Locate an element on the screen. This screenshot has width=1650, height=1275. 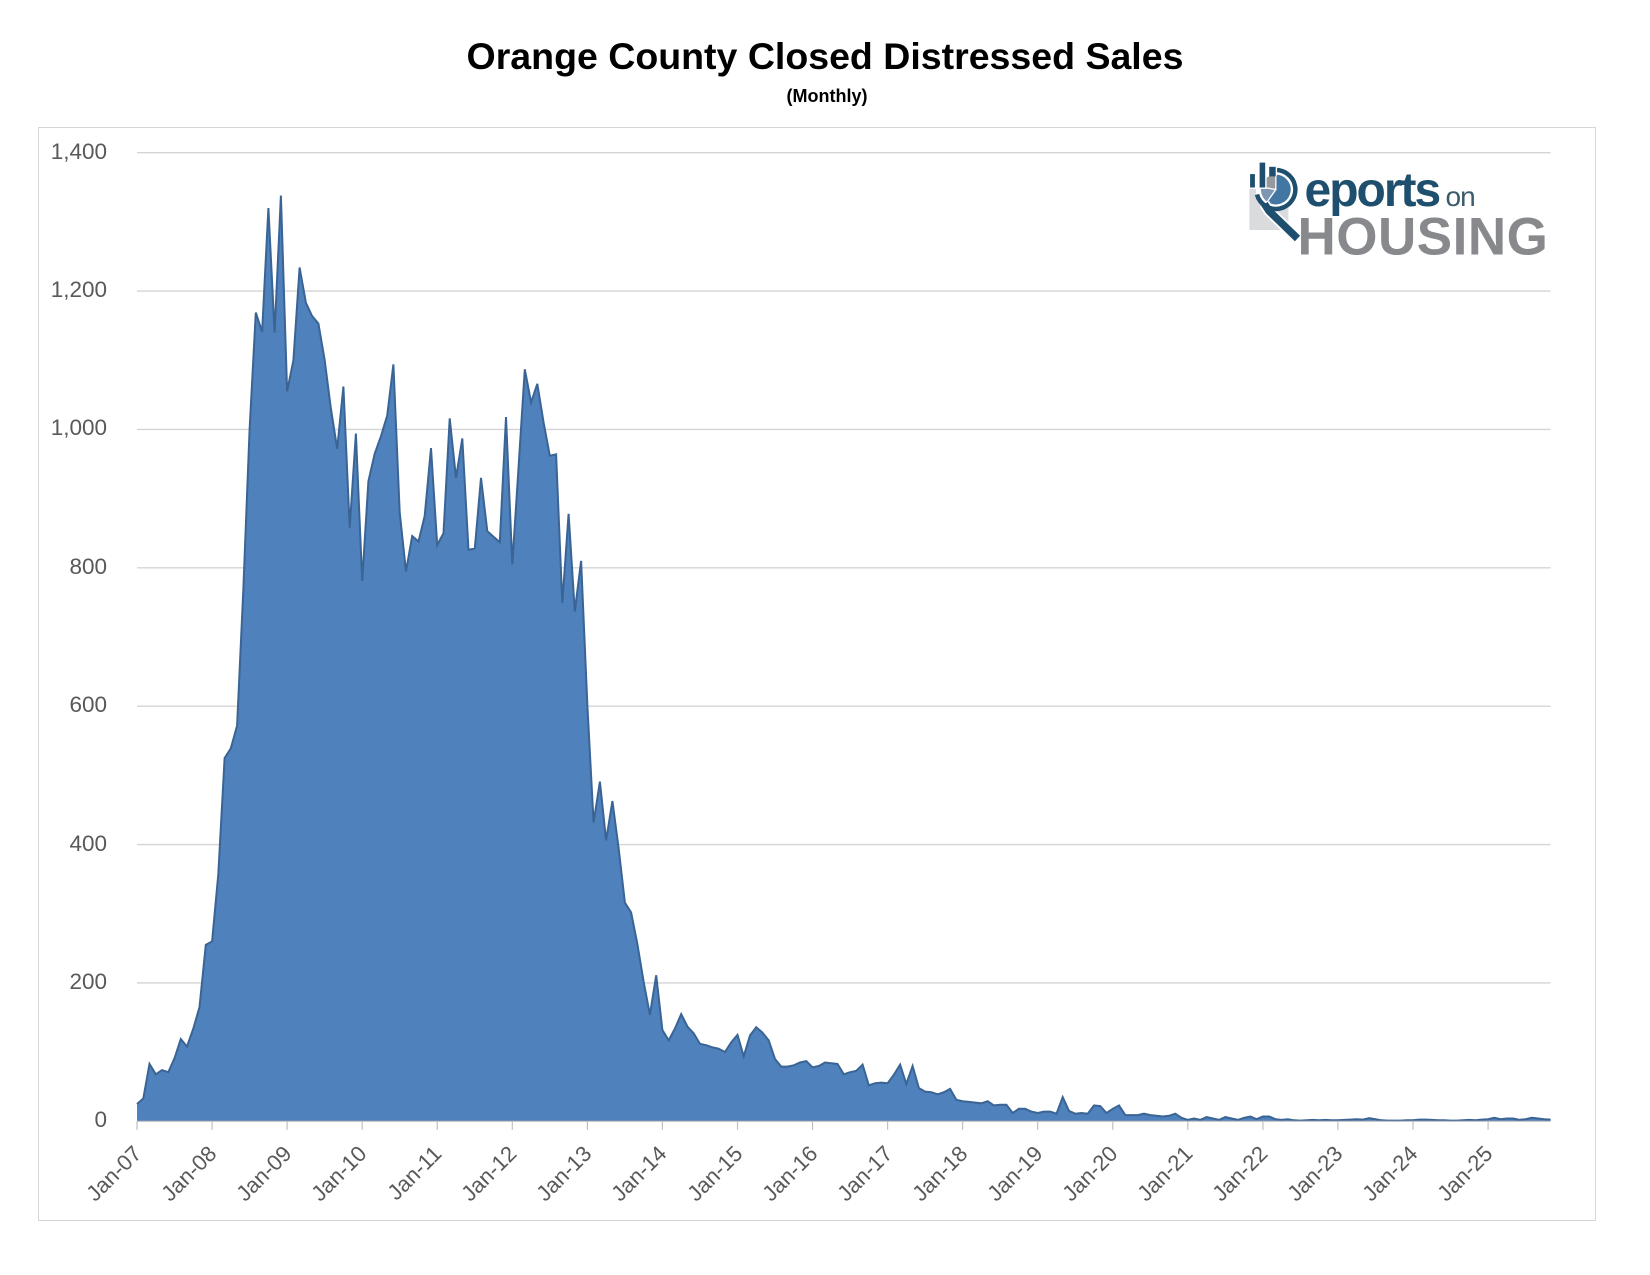
svg-text: HOUSING is located at coordinates (1423, 237).